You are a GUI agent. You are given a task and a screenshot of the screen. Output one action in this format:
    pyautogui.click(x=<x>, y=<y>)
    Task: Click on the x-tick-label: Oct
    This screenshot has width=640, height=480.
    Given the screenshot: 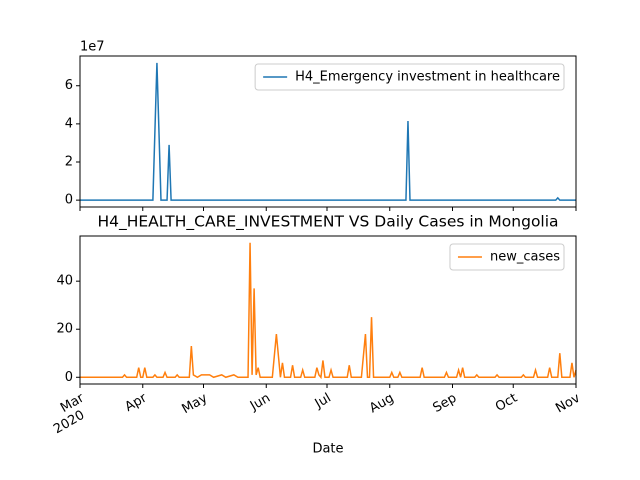 What is the action you would take?
    pyautogui.click(x=506, y=403)
    